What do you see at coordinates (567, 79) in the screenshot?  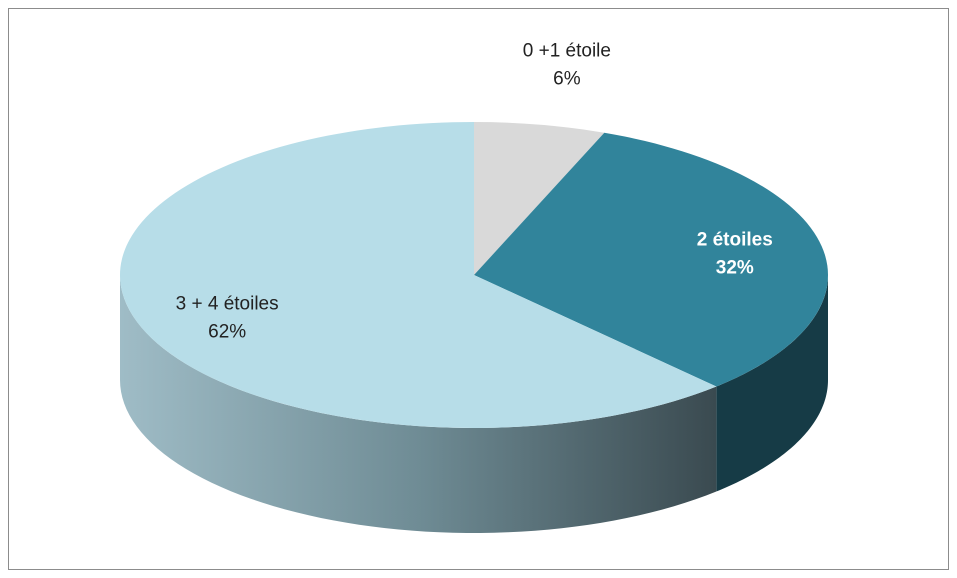 I see `slice-value-label: 6%` at bounding box center [567, 79].